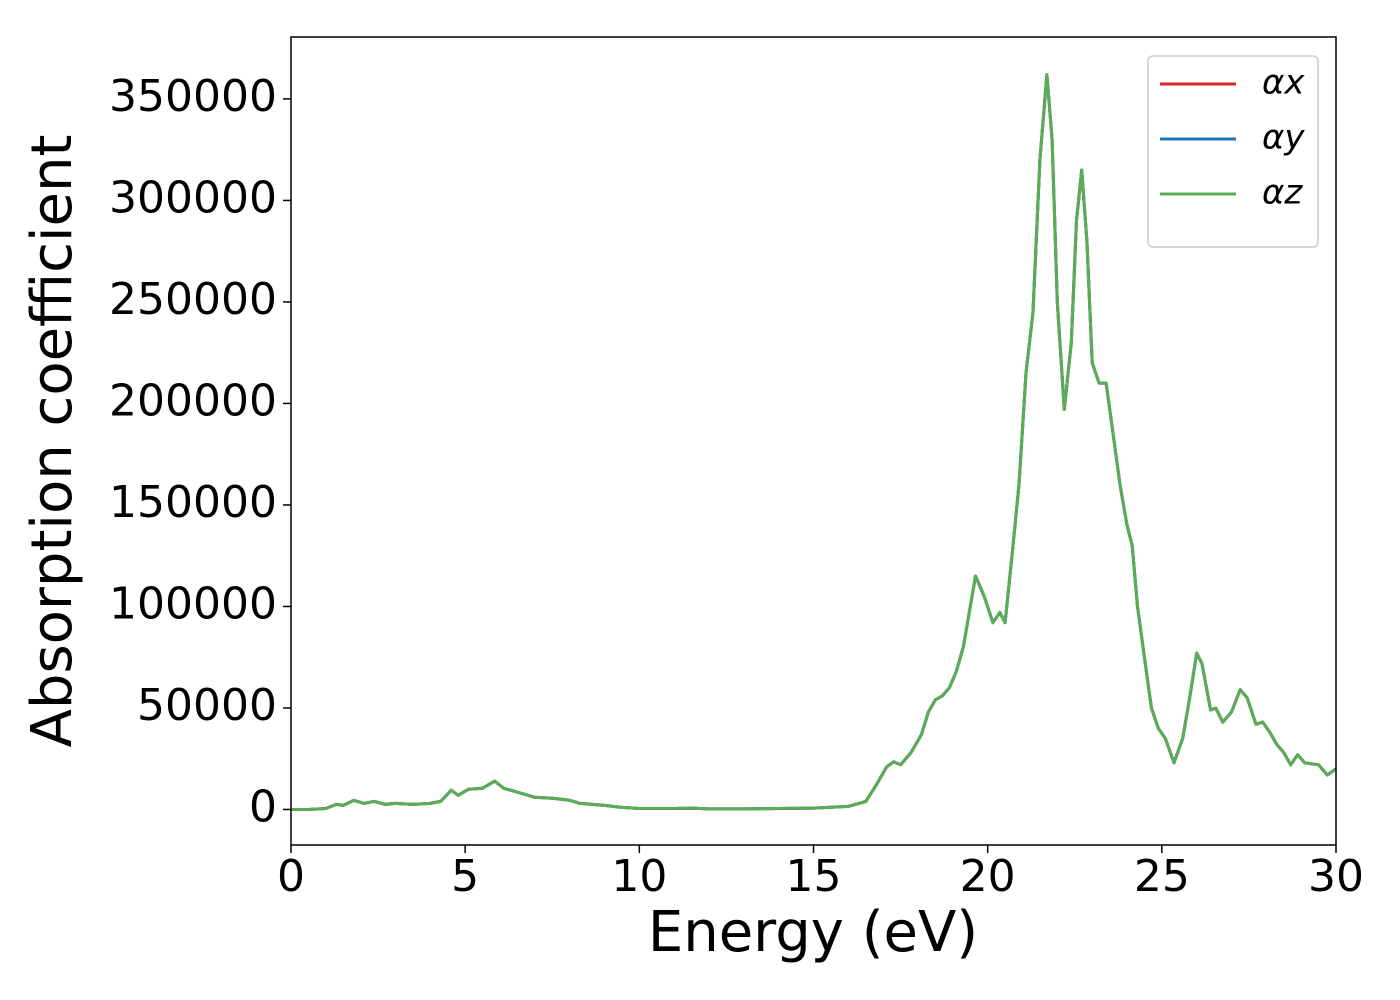  Describe the element at coordinates (1162, 876) in the screenshot. I see `x-tick-label: 25` at that location.